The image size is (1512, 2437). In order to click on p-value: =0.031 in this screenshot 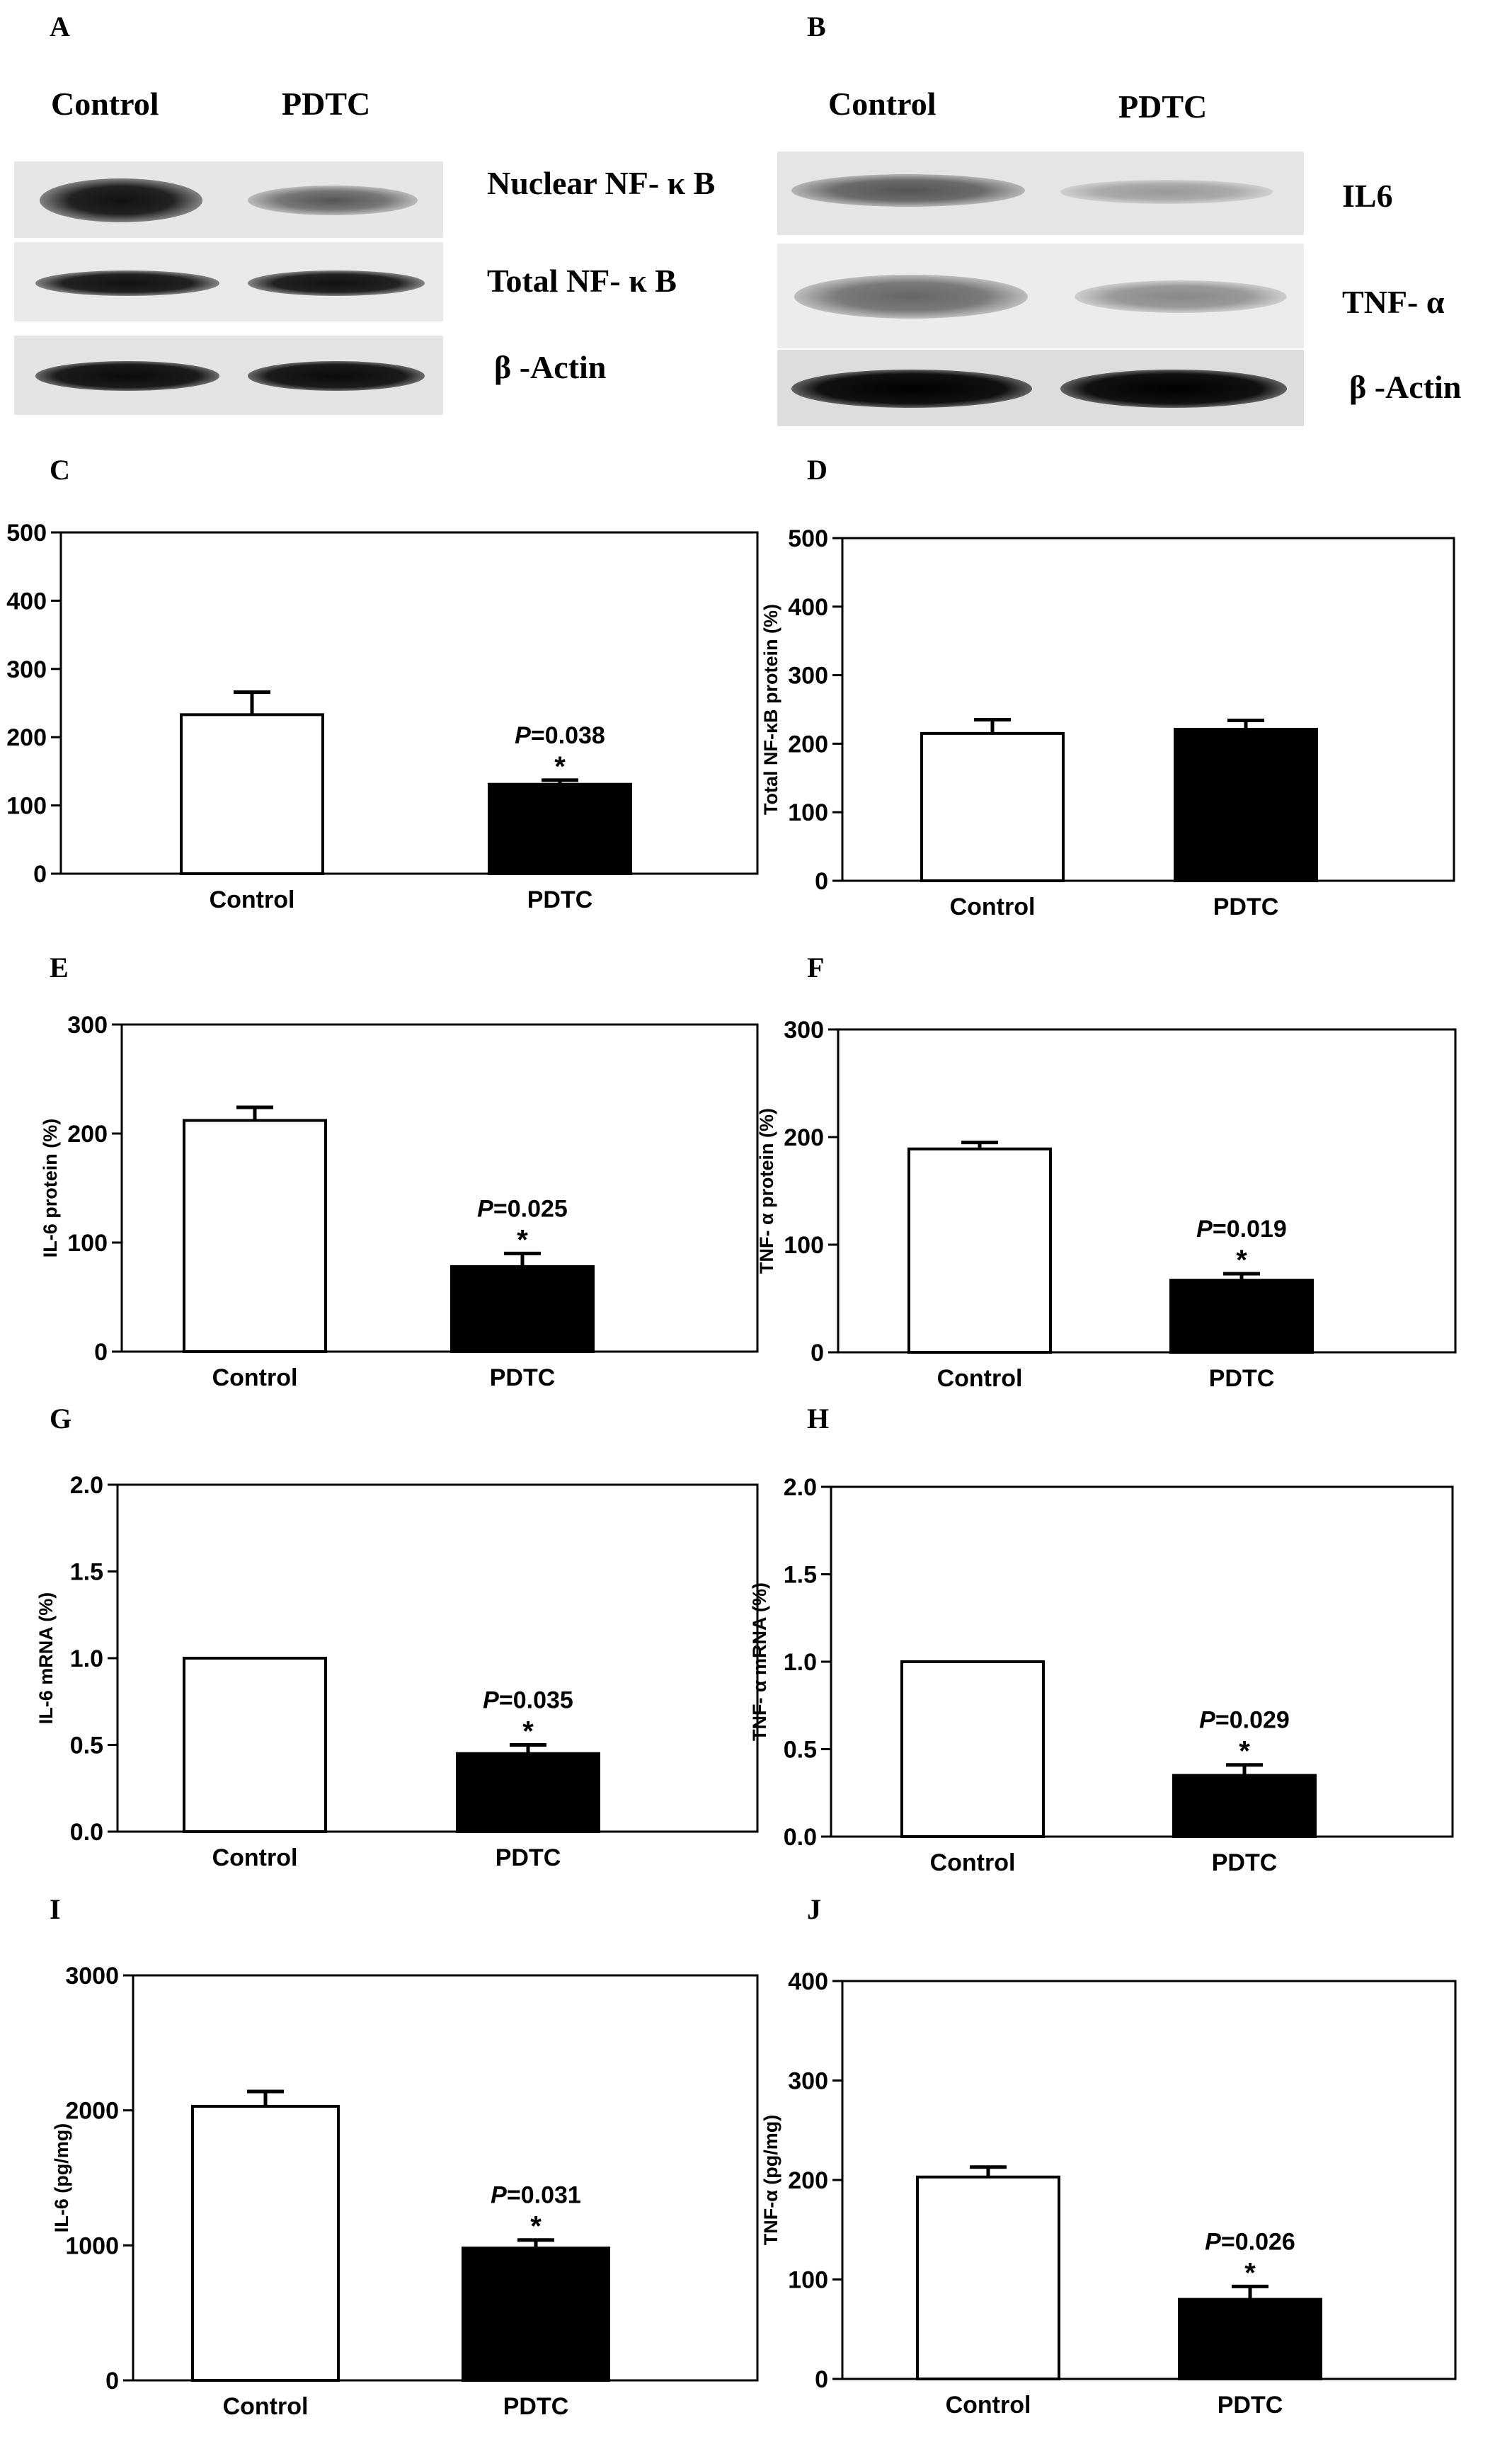, I will do `click(544, 2195)`.